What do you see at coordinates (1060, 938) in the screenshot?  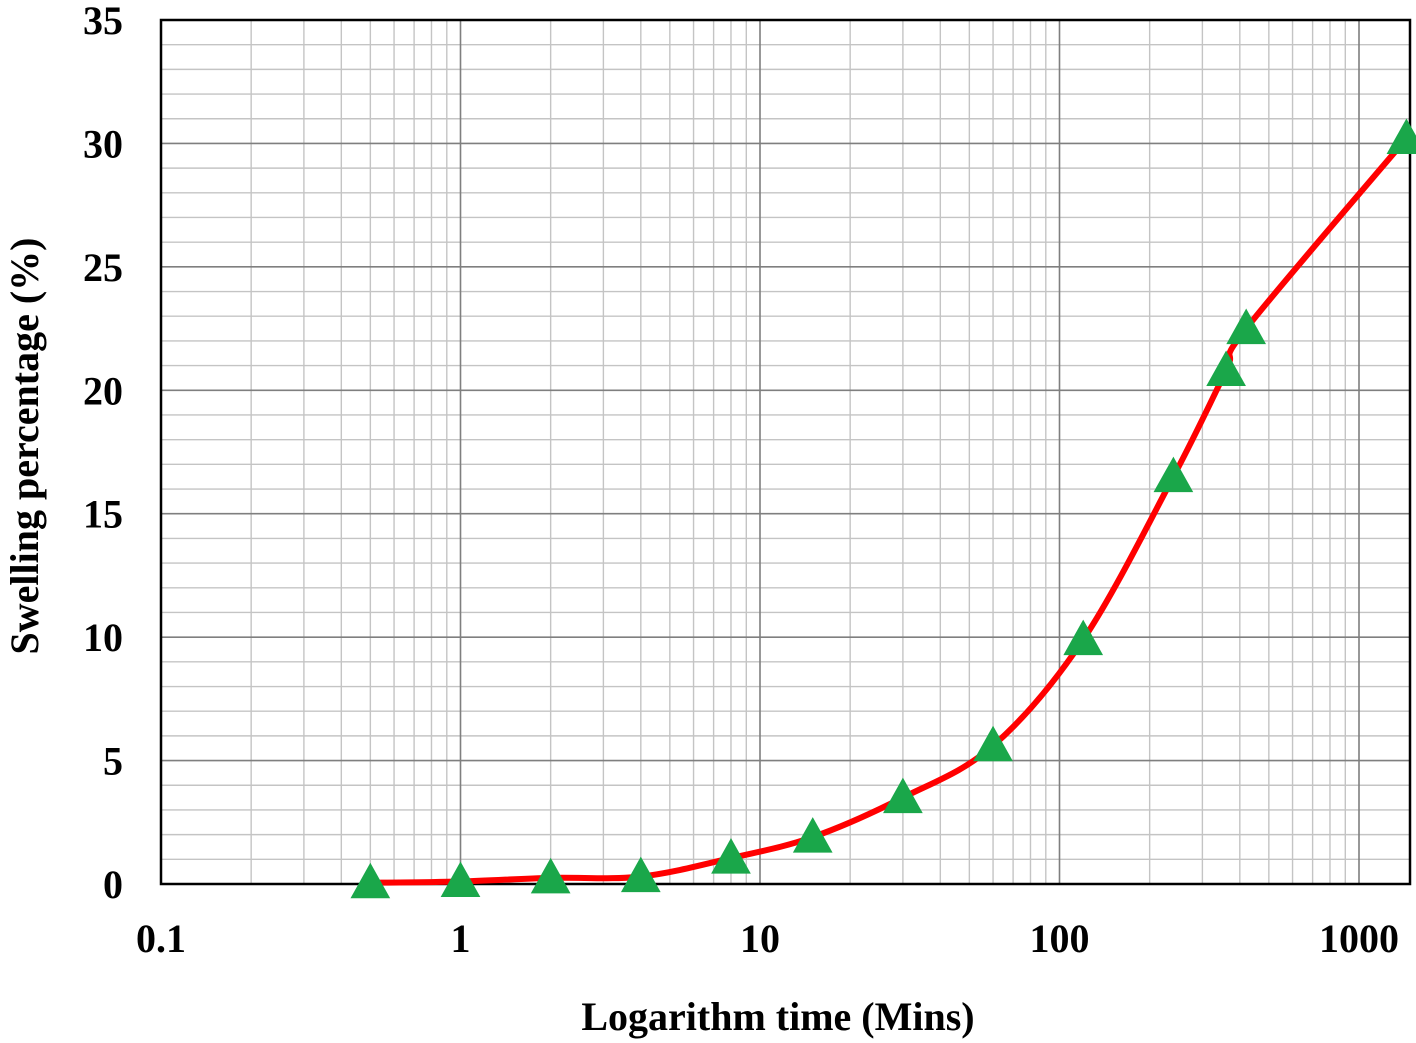 I see `x-tick-label: 100` at bounding box center [1060, 938].